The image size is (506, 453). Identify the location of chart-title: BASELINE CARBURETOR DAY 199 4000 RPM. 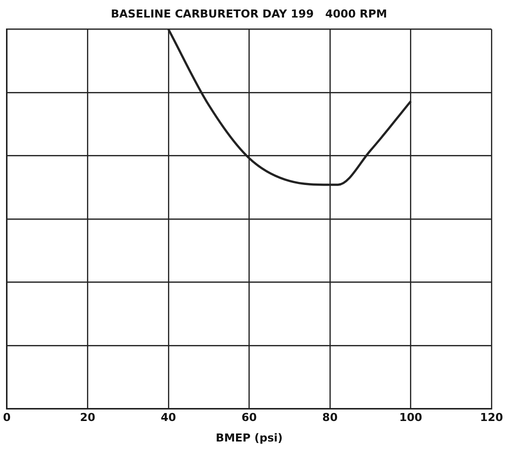
(249, 13).